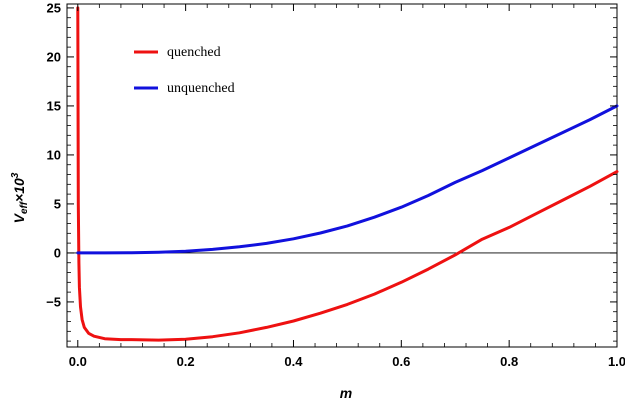 The width and height of the screenshot is (625, 407). Describe the element at coordinates (346, 393) in the screenshot. I see `x-axis-title: m` at that location.